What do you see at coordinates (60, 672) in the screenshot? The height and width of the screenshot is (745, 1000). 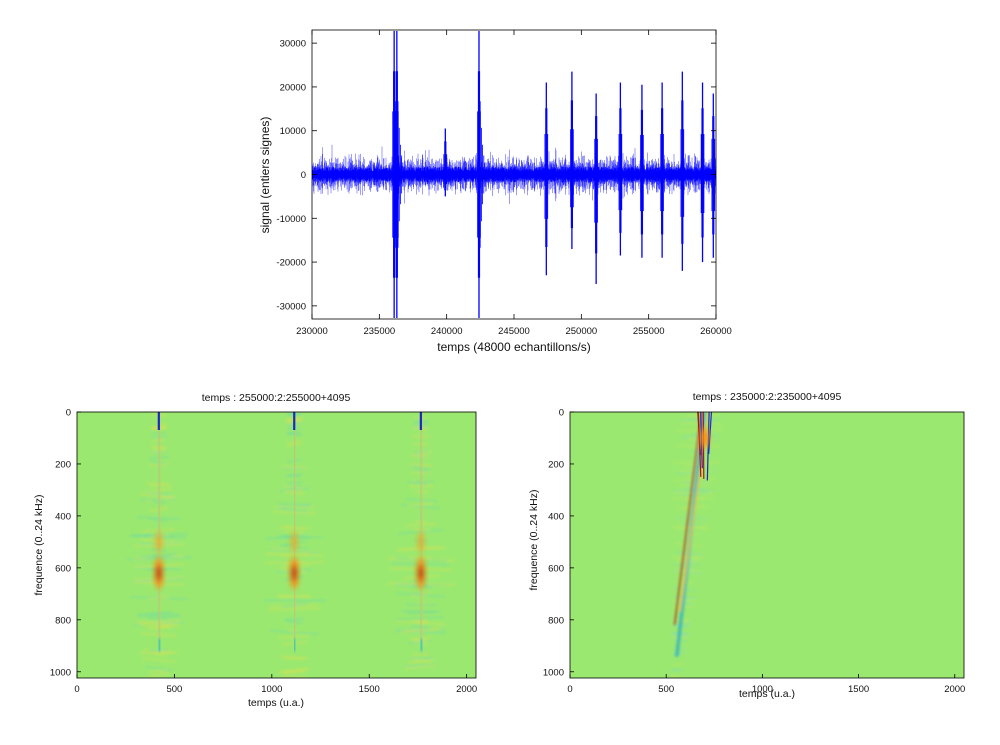 I see `spectrogram-left-y-tick-label: 1000` at bounding box center [60, 672].